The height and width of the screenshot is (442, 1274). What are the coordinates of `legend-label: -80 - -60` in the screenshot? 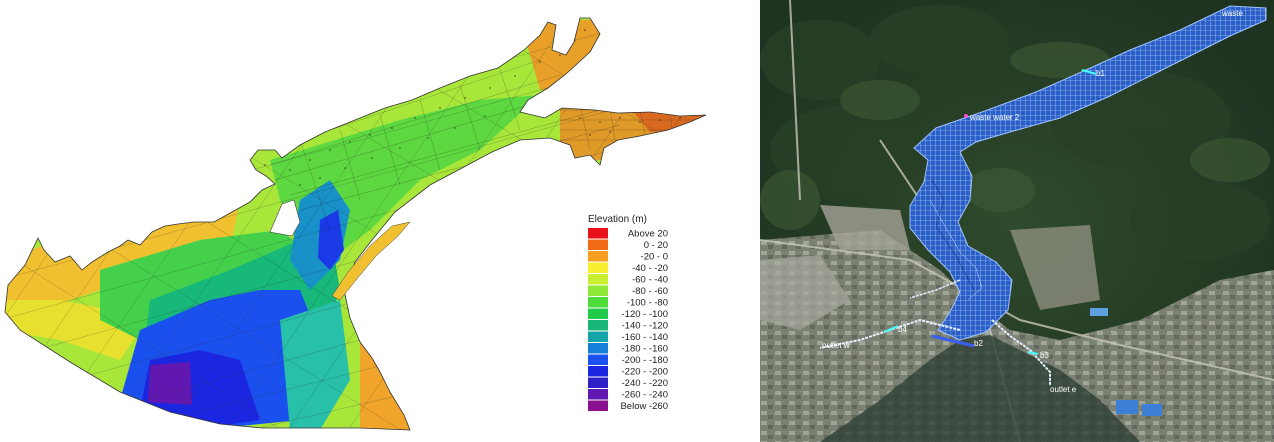 It's located at (650, 291).